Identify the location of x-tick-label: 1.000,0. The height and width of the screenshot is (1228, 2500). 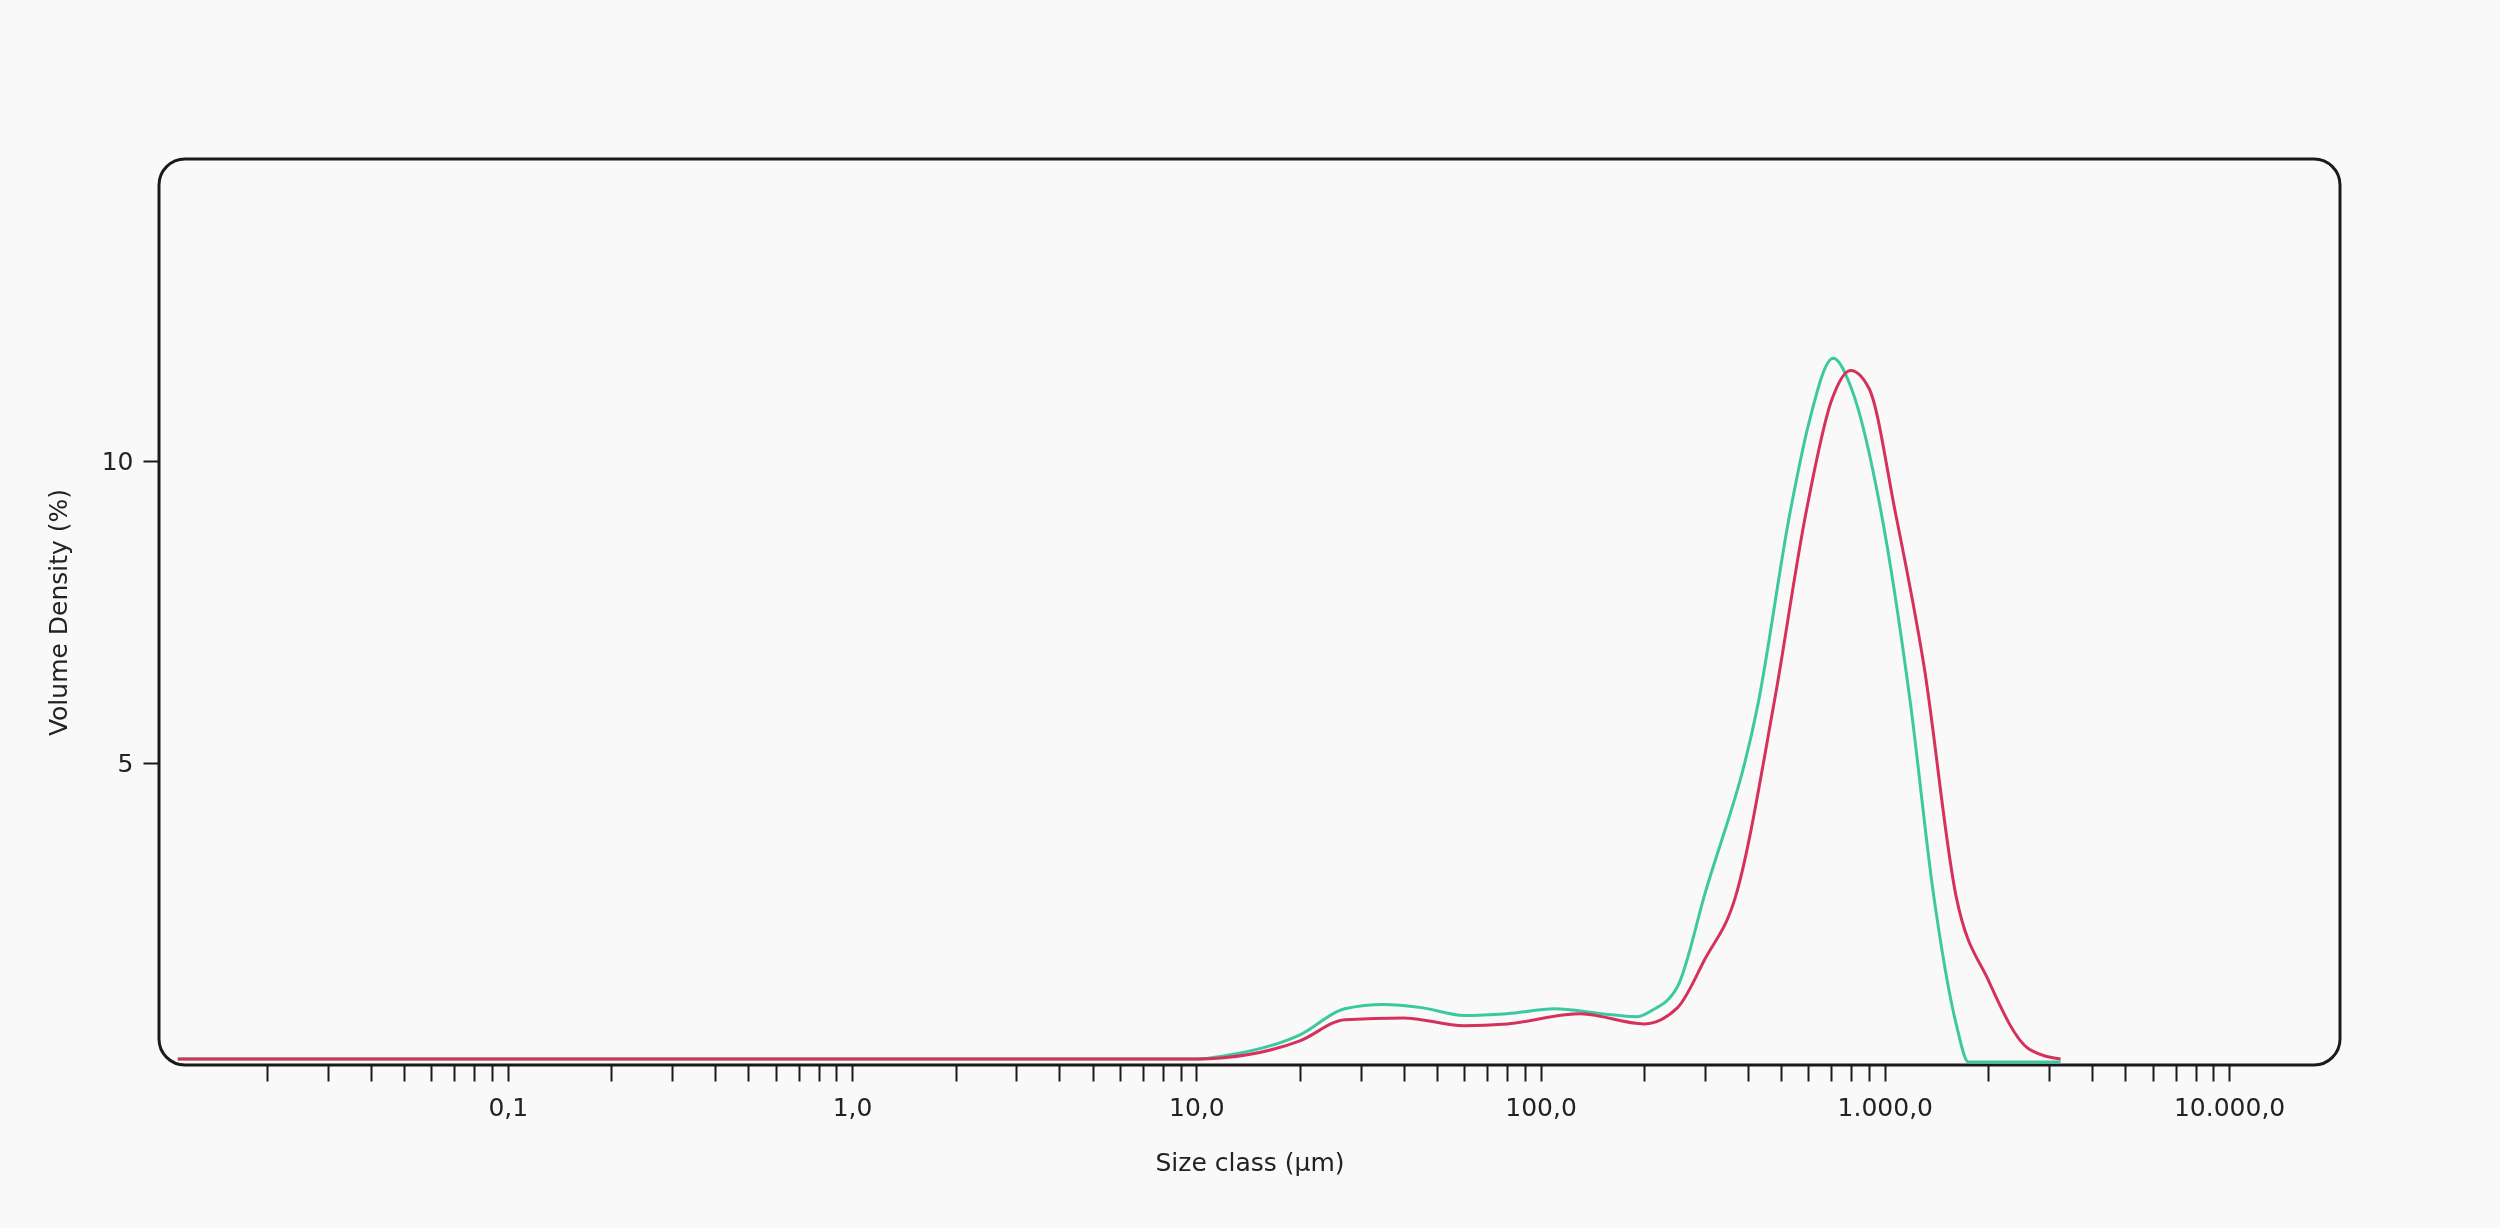
(1885, 1107).